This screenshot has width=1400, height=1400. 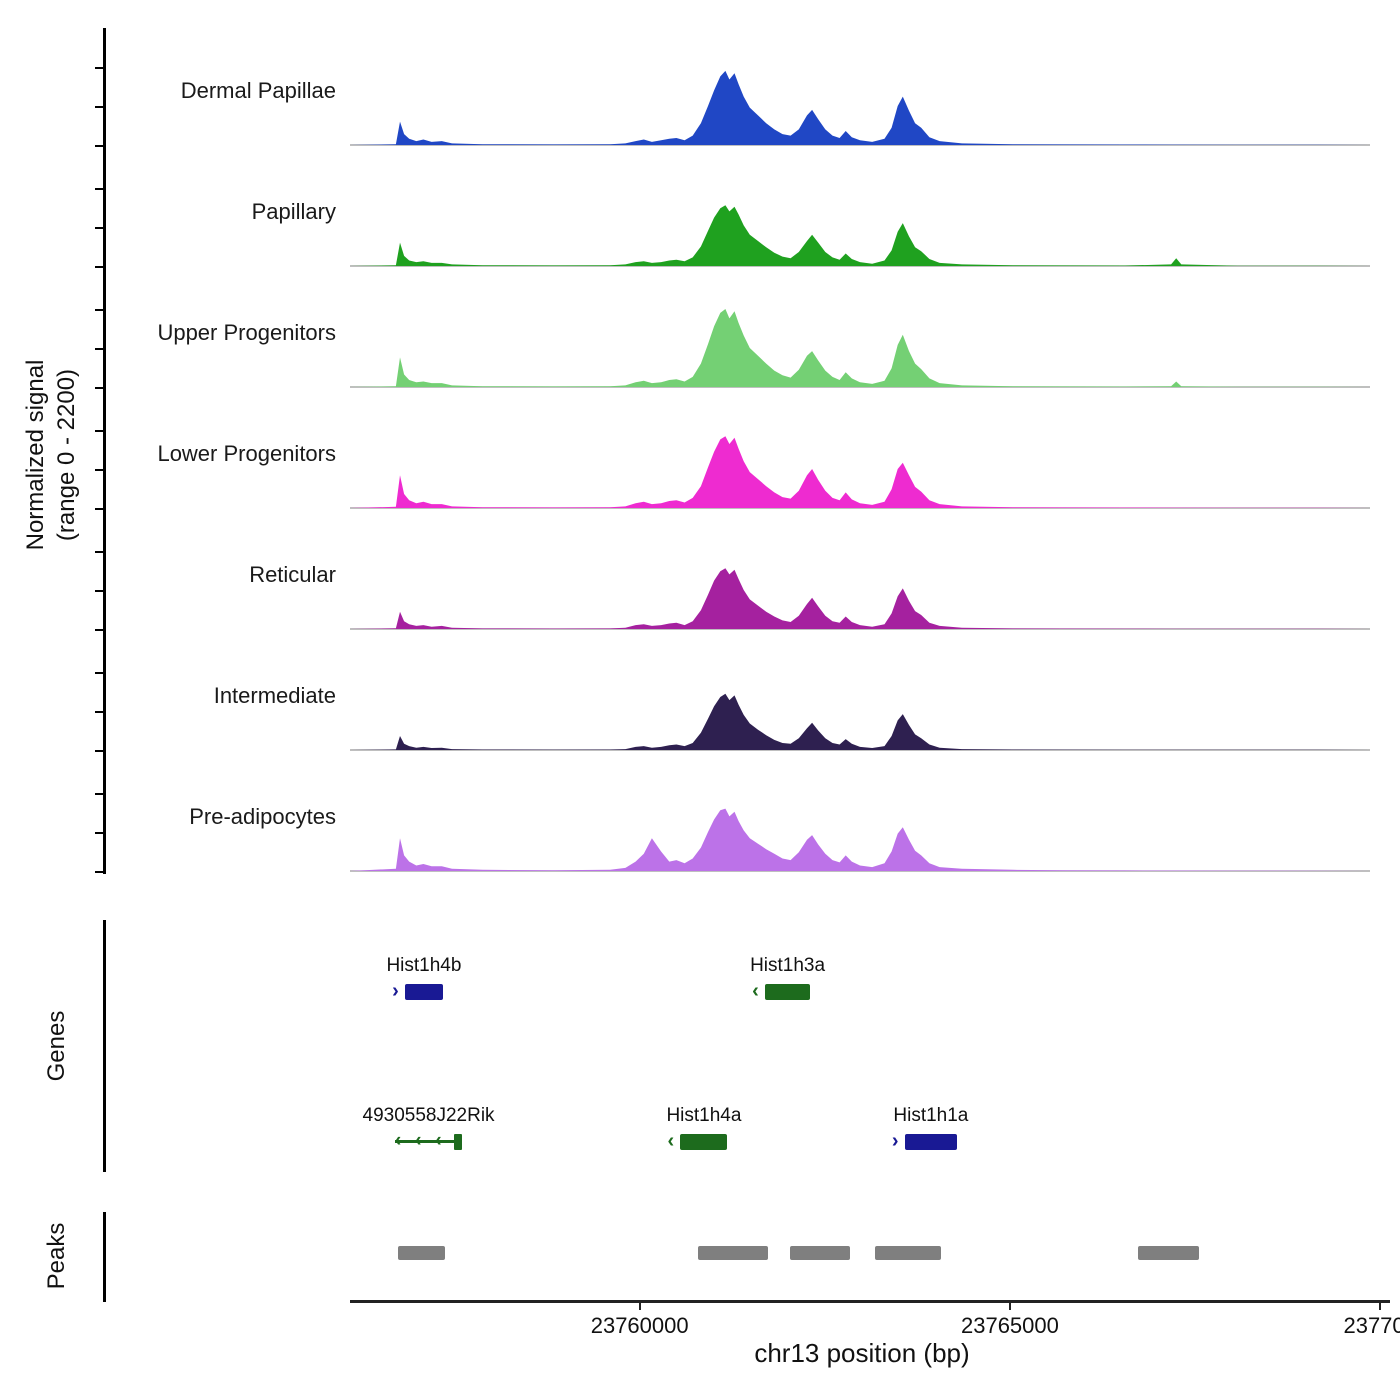 What do you see at coordinates (458, 1142) in the screenshot?
I see `gene-exon-box` at bounding box center [458, 1142].